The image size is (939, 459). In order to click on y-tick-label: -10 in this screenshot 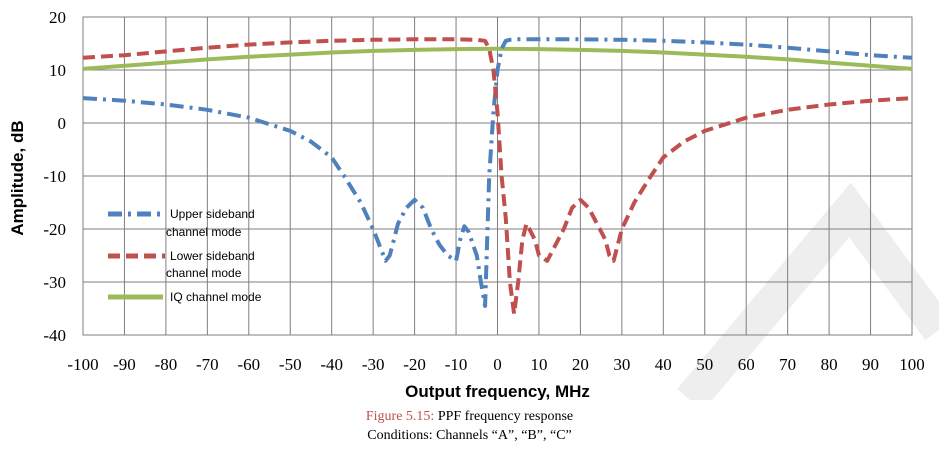, I will do `click(54, 176)`.